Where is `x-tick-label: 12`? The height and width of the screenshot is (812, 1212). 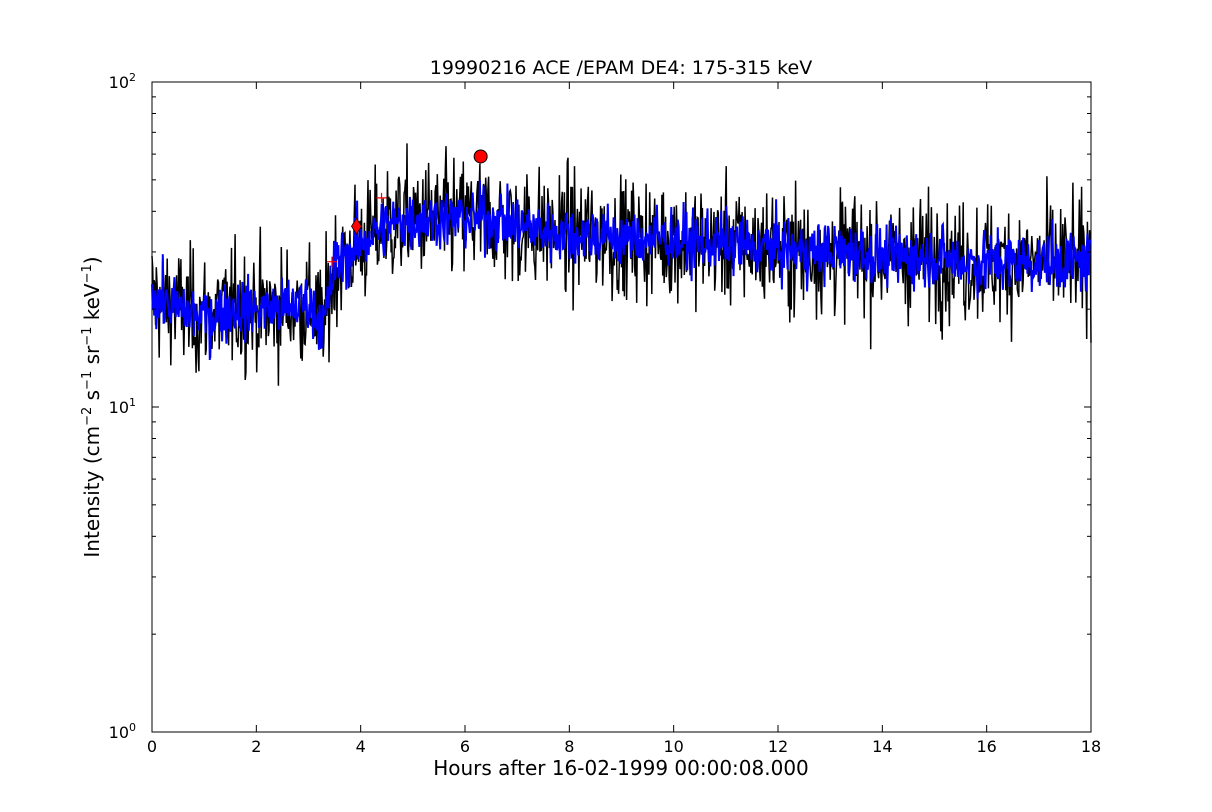 x-tick-label: 12 is located at coordinates (778, 746).